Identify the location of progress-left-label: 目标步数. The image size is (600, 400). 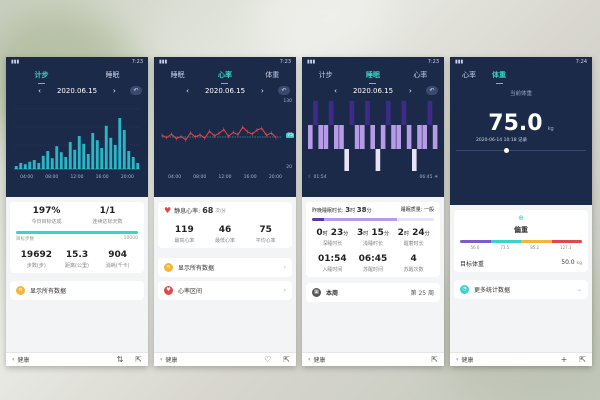
(25, 239).